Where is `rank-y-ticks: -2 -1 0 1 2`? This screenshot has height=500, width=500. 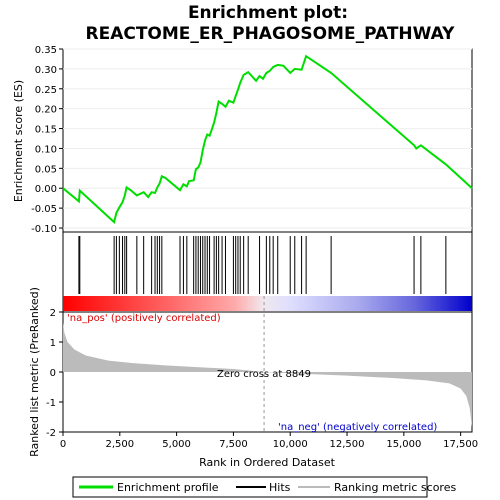 rank-y-ticks: -2 -1 0 1 2 is located at coordinates (54, 373).